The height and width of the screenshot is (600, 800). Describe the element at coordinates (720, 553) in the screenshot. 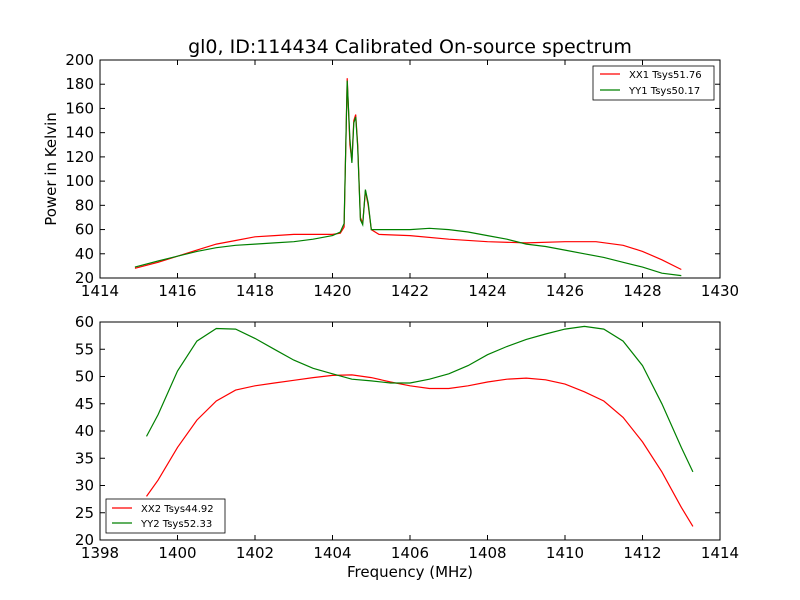

I see `bottom-x-tick-label: 1414` at that location.